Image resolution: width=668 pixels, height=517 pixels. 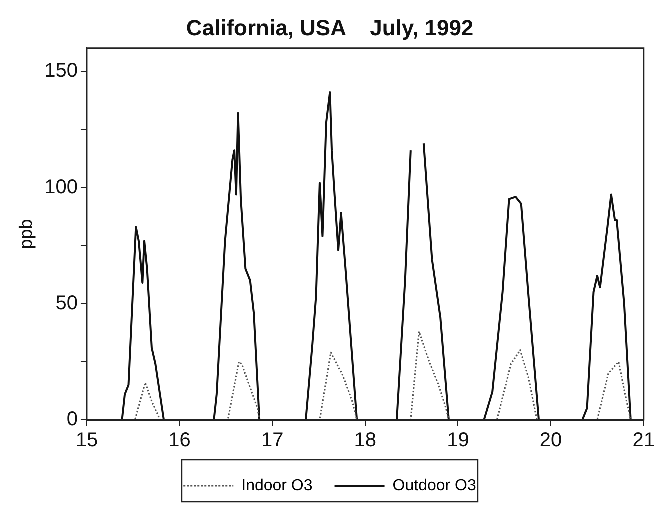 What do you see at coordinates (330, 27) in the screenshot?
I see `chart-title: California, USA July, 1992` at bounding box center [330, 27].